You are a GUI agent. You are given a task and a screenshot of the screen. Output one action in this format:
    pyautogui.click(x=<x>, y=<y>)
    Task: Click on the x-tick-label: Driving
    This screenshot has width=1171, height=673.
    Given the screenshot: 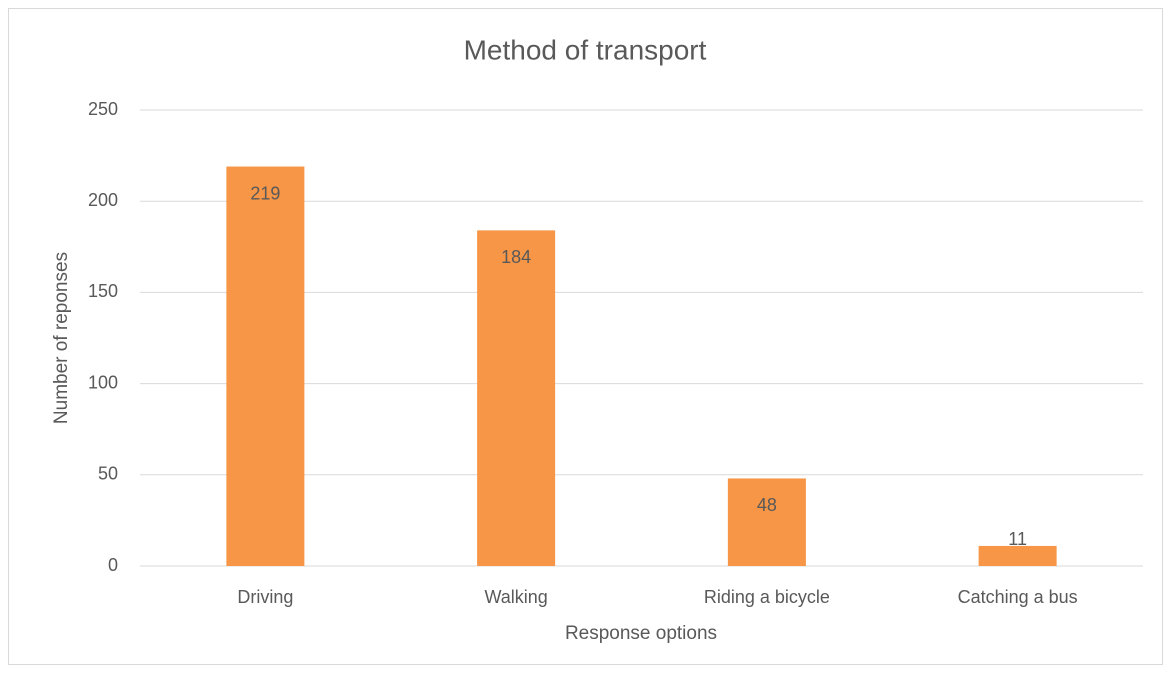 What is the action you would take?
    pyautogui.click(x=265, y=597)
    